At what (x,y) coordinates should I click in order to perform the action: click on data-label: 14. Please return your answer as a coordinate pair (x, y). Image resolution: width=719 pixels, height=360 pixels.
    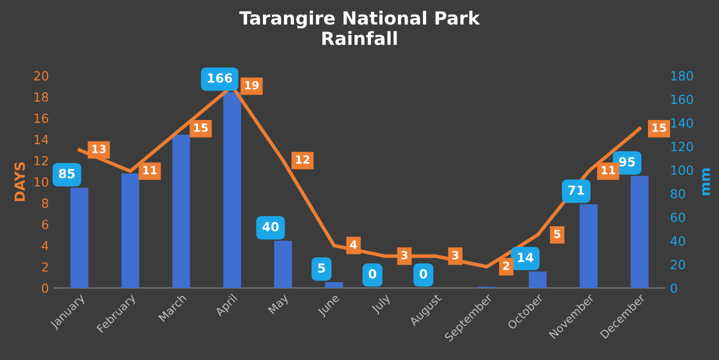
    Looking at the image, I should click on (526, 257).